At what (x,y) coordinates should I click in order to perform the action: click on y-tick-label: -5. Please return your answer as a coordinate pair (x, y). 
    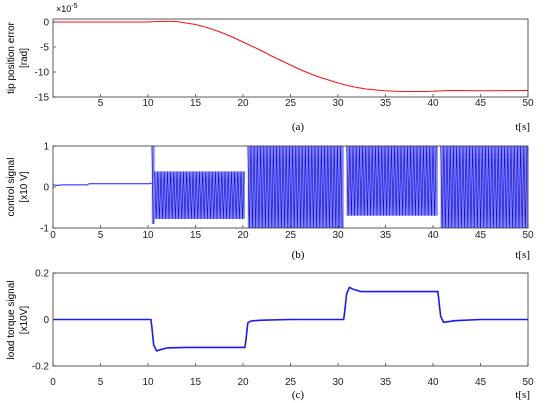
    Looking at the image, I should click on (44, 48).